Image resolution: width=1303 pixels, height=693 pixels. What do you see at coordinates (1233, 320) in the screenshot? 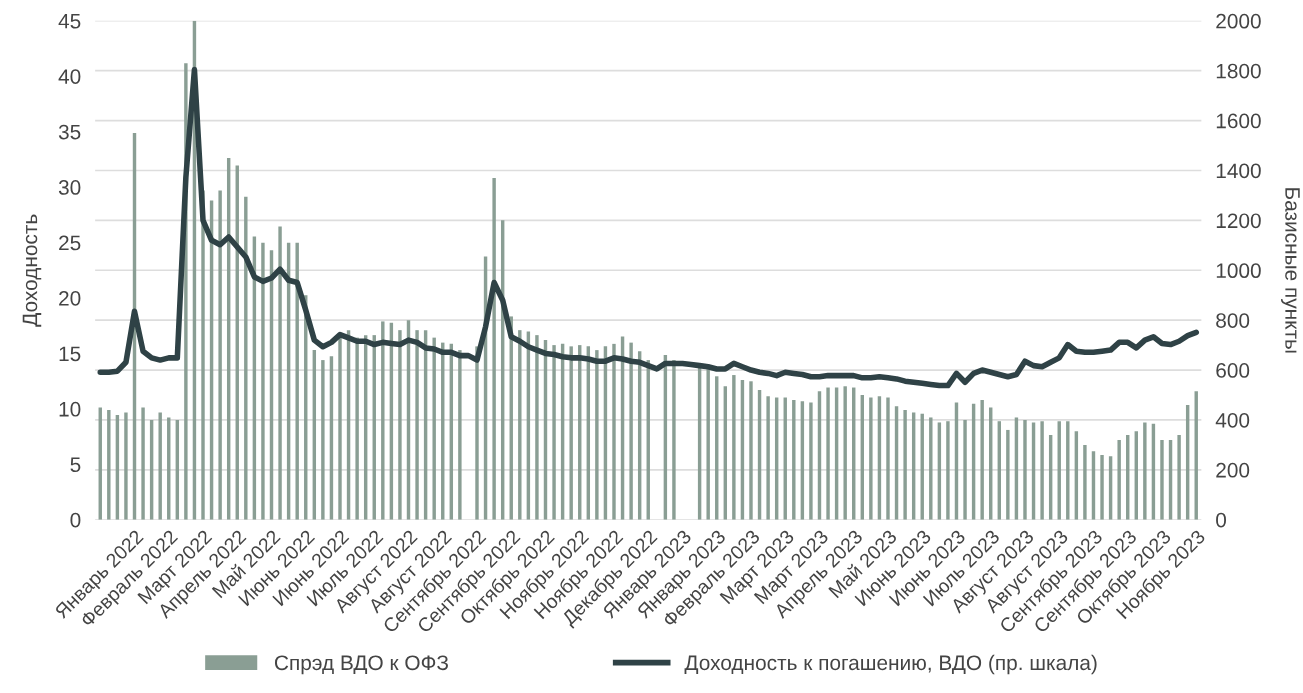
I see `y2-tick-label: 800` at bounding box center [1233, 320].